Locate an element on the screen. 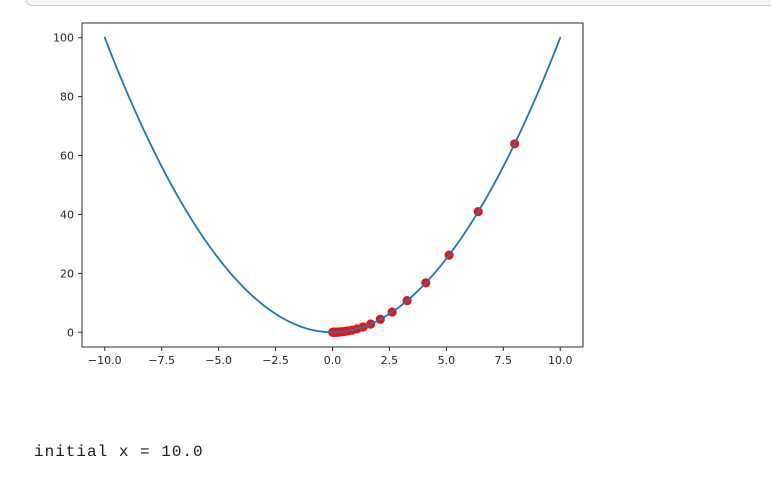 The width and height of the screenshot is (771, 485). y-tick-label: 20 is located at coordinates (67, 273).